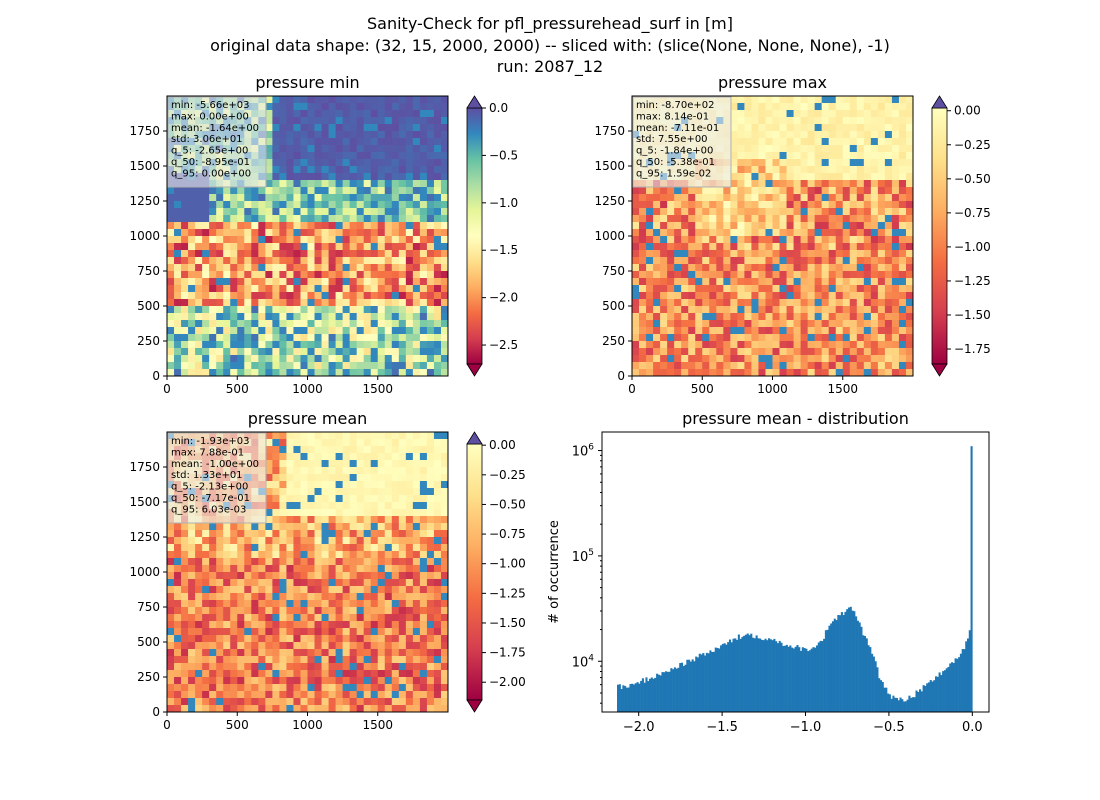 The image size is (1100, 800). I want to click on stats-line: q_95: 1.59e-02, so click(673, 173).